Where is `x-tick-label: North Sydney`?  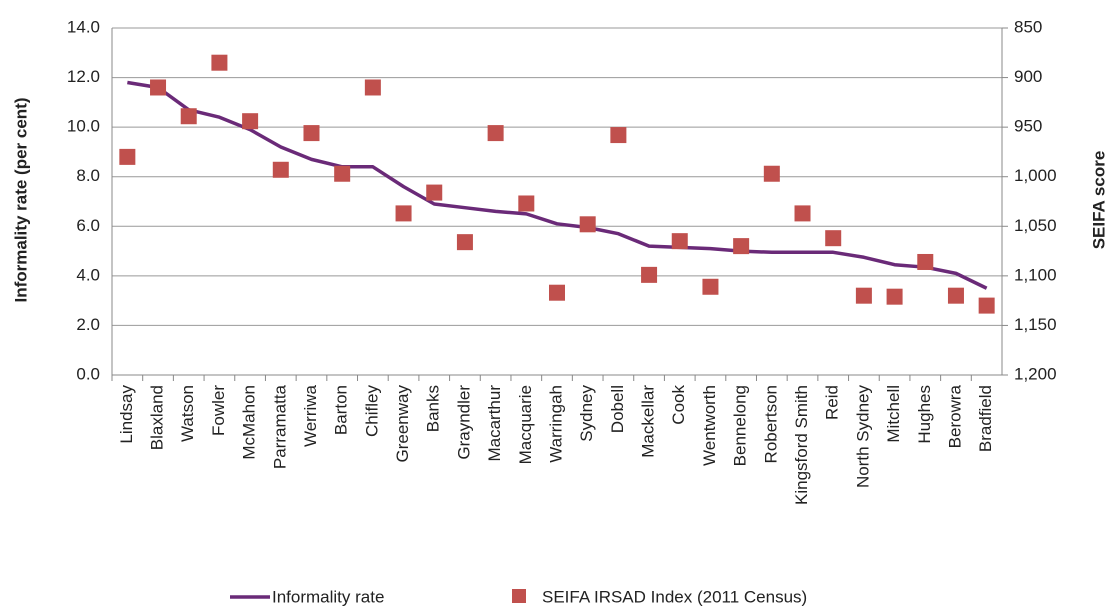
x-tick-label: North Sydney is located at coordinates (862, 436).